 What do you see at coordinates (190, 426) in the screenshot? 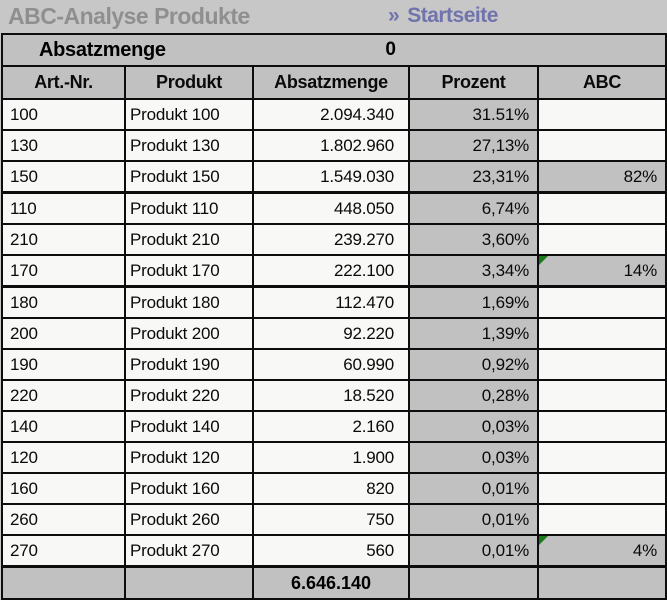
I see `cell-produkt: Produkt 140` at bounding box center [190, 426].